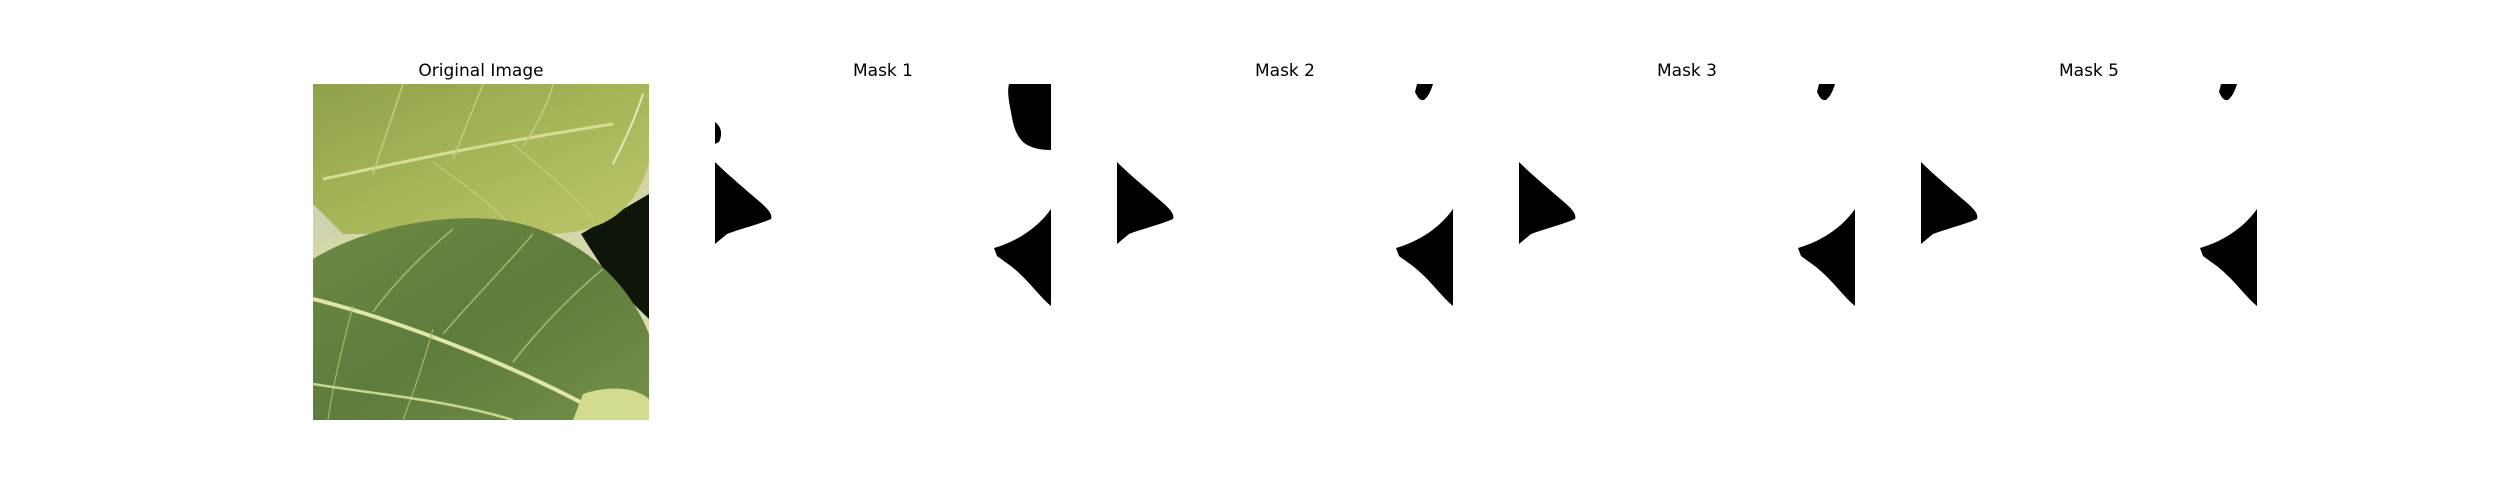 The width and height of the screenshot is (2500, 500). I want to click on panel-mask-2: Mask 2, so click(1285, 239).